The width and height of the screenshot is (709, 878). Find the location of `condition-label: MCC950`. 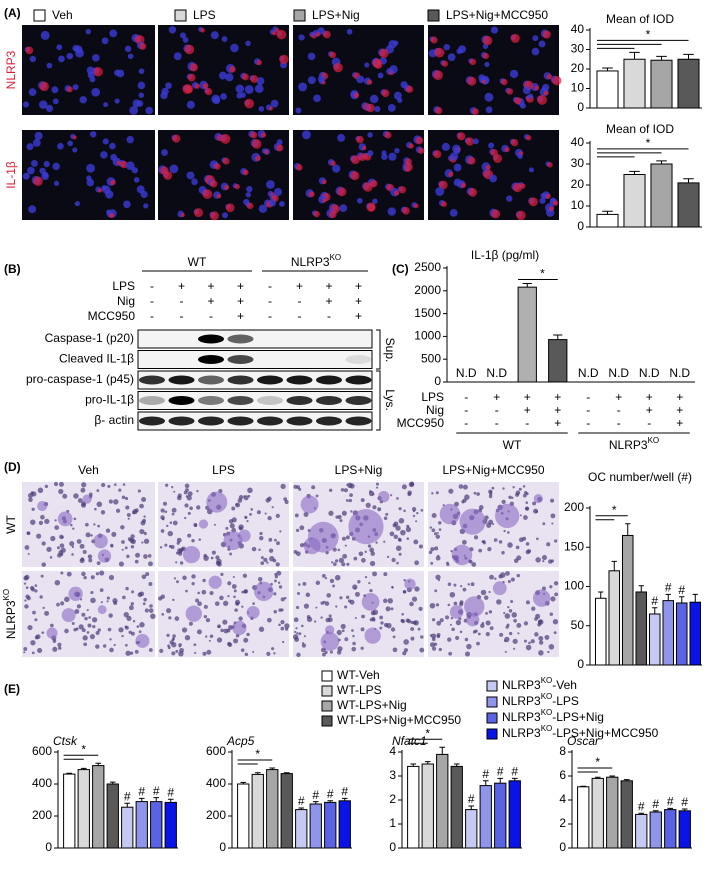

condition-label: MCC950 is located at coordinates (421, 423).